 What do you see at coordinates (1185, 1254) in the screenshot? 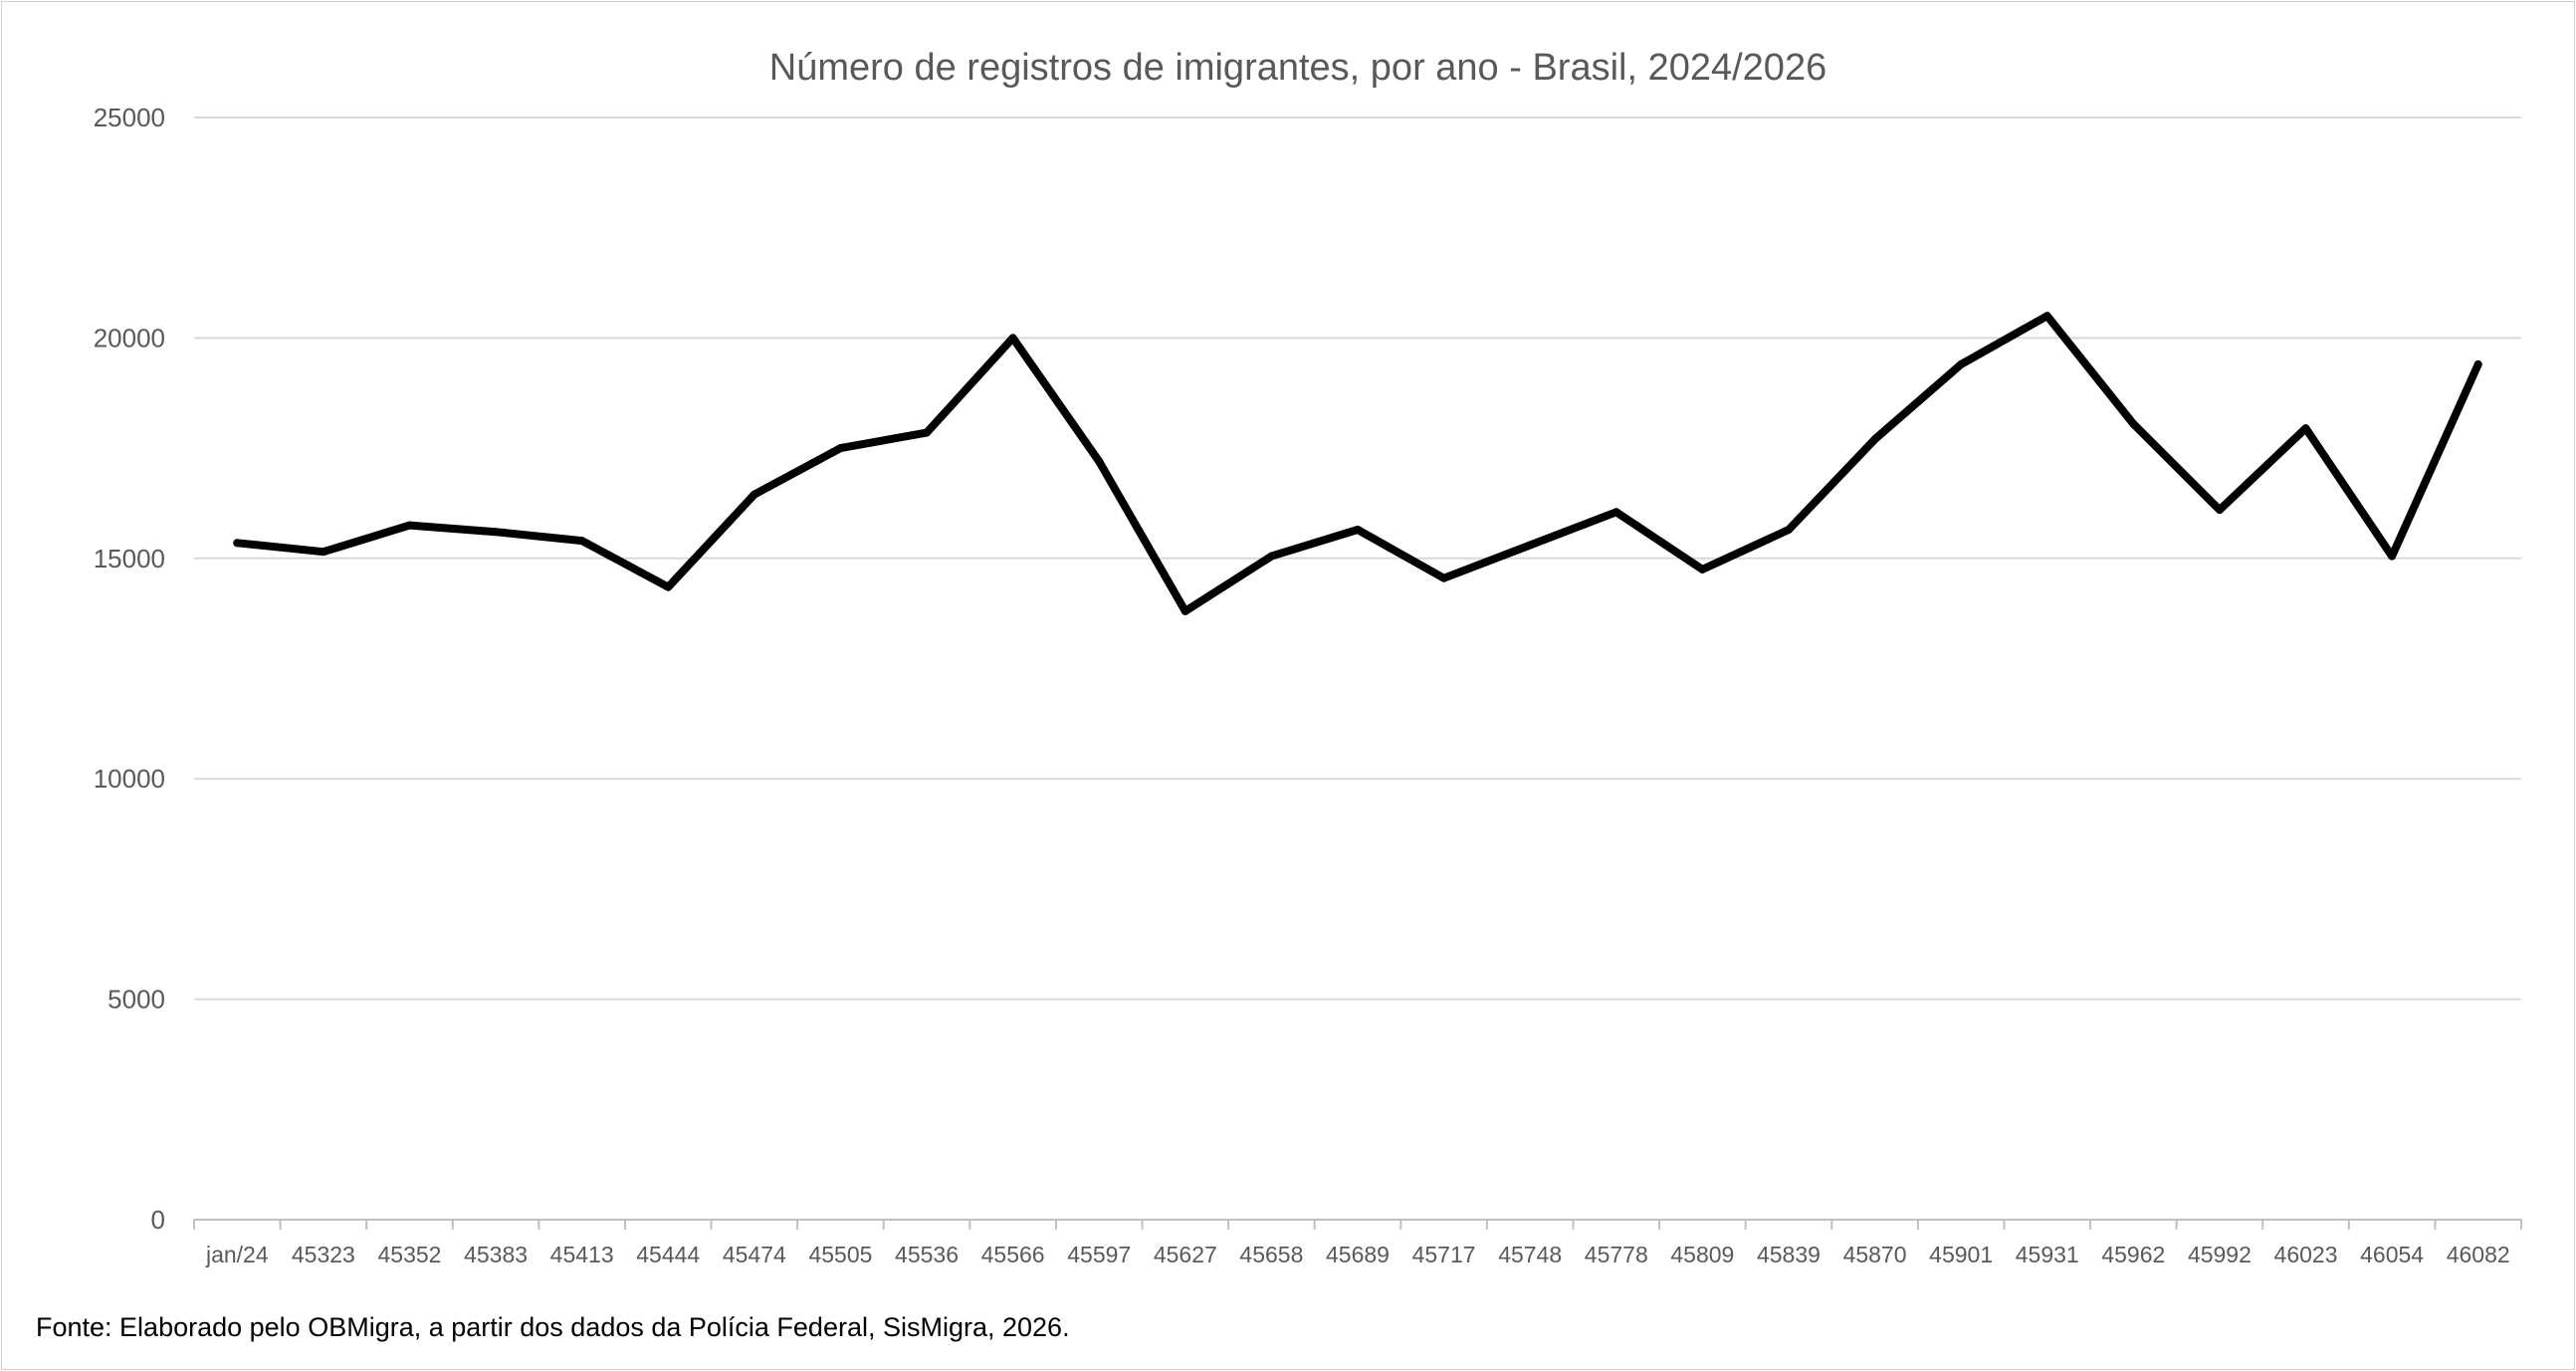
I see `x-tick-label: 45627` at bounding box center [1185, 1254].